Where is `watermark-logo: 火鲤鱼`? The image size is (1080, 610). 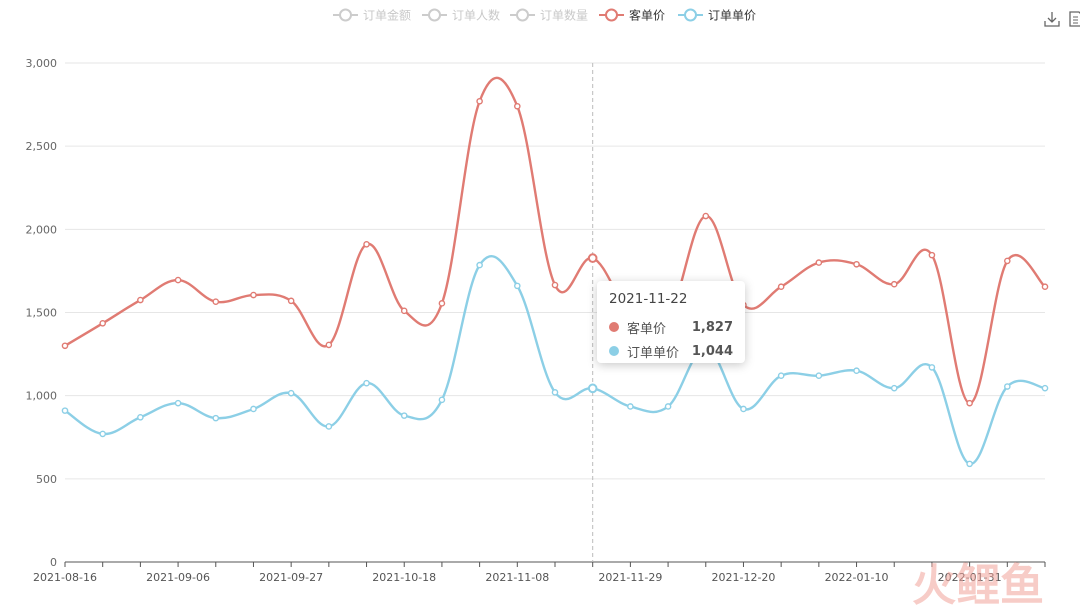
watermark-logo: 火鲤鱼 is located at coordinates (978, 585).